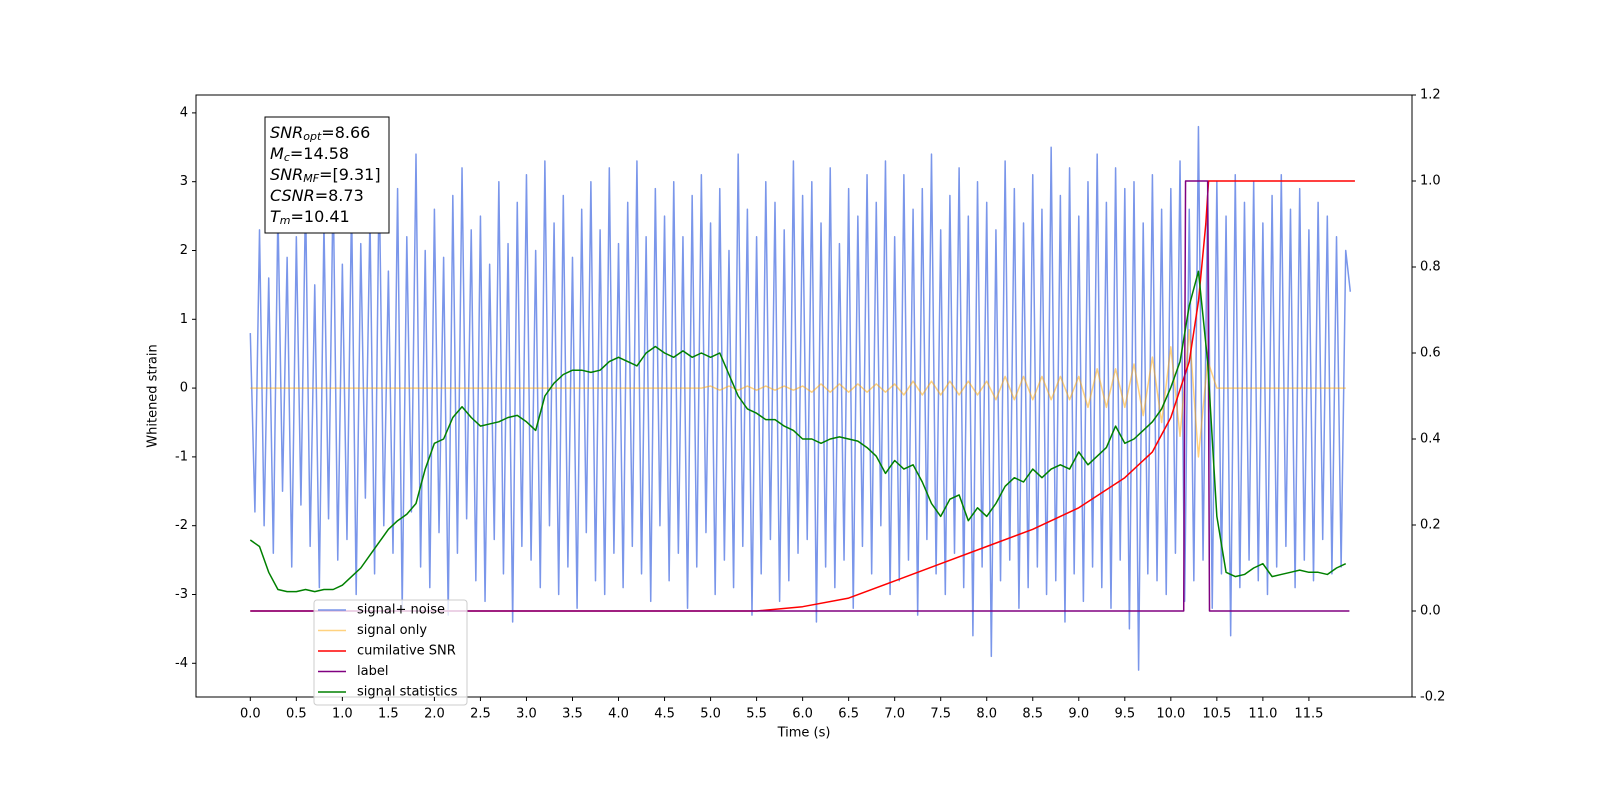 Image resolution: width=1600 pixels, height=800 pixels. What do you see at coordinates (1308, 714) in the screenshot?
I see `x-tick-label: 11.5` at bounding box center [1308, 714].